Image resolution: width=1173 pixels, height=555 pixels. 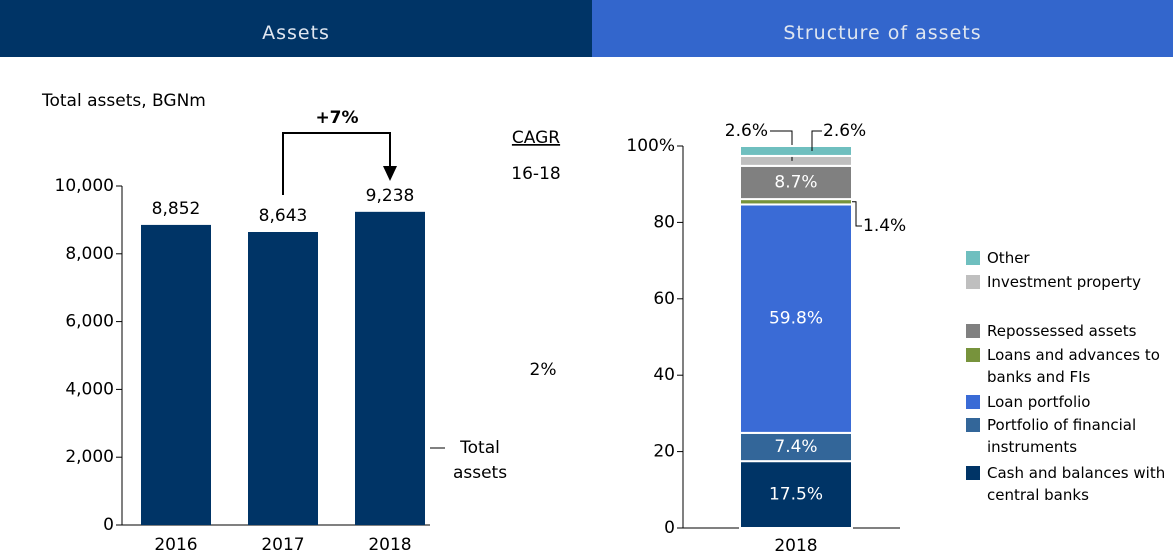 I want to click on legend-label: Loan portfolio, so click(x=1039, y=402).